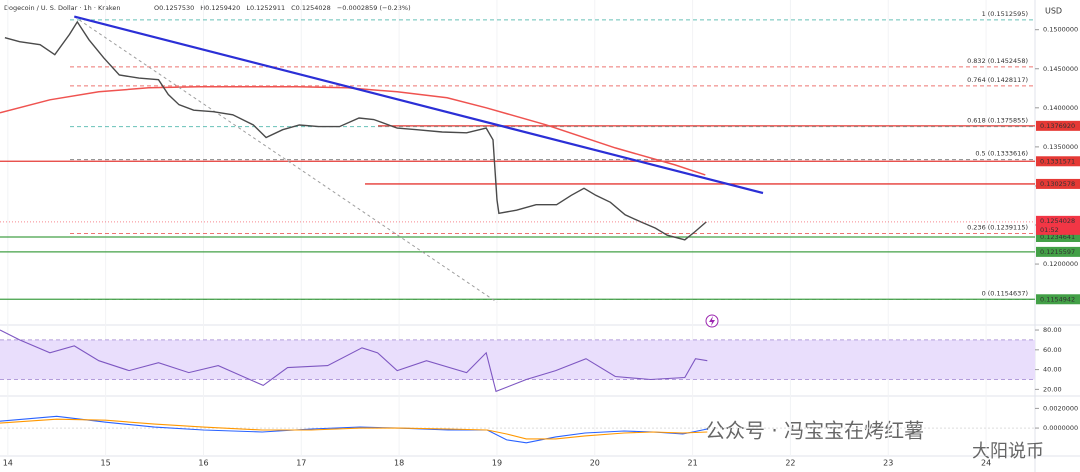  I want to click on y-tick-label: 0.1500000, so click(1060, 30).